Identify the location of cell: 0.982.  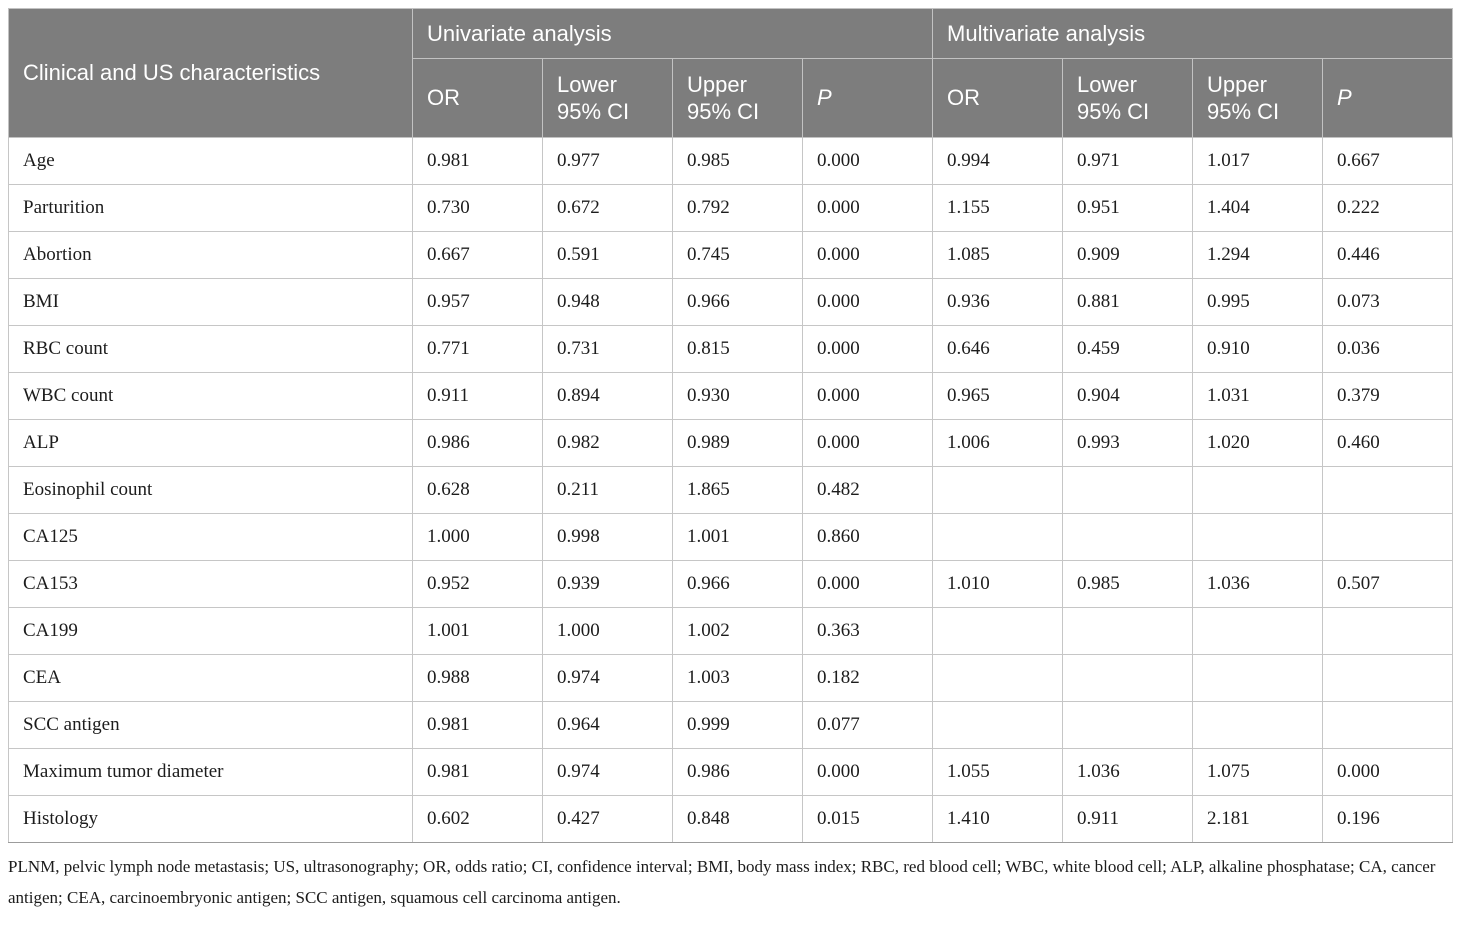
(607, 443).